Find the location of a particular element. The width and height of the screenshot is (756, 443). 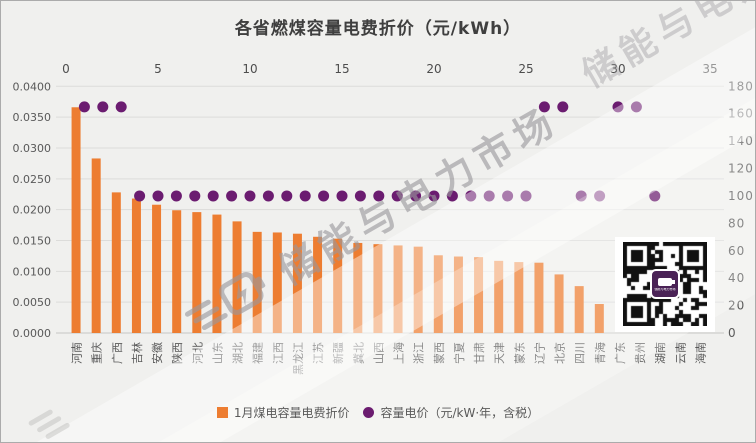

left-axis-tick: 0.0350 is located at coordinates (32, 117).